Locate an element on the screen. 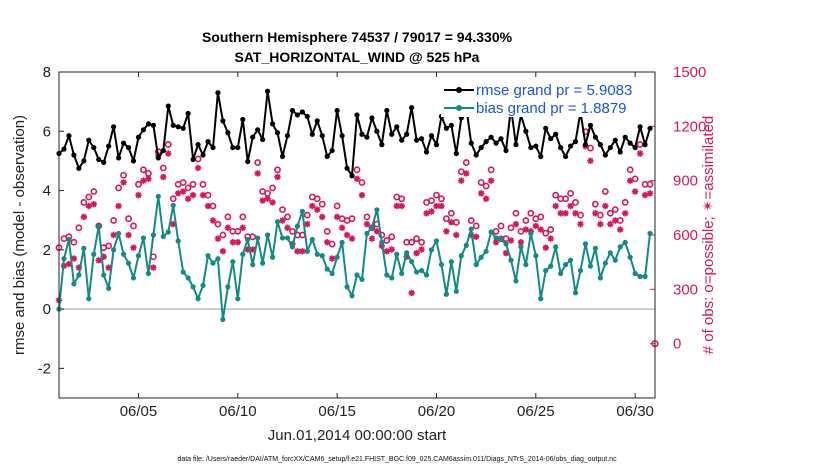 This screenshot has width=830, height=470. x-tick-label: 06/30 is located at coordinates (635, 411).